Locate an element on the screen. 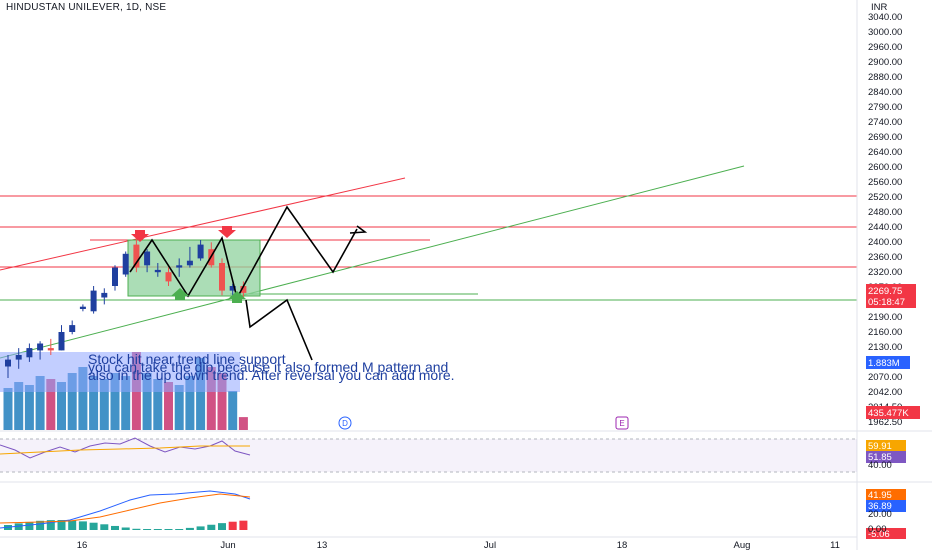  annotation-line-1: Stock hit near trend line support is located at coordinates (187, 359).